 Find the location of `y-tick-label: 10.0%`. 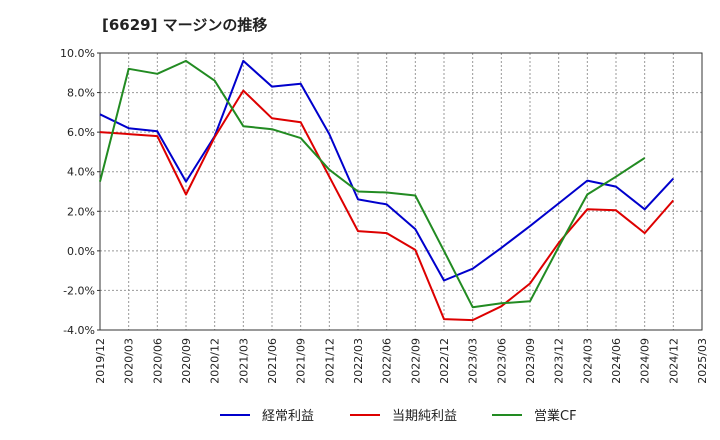

y-tick-label: 10.0% is located at coordinates (77, 53).